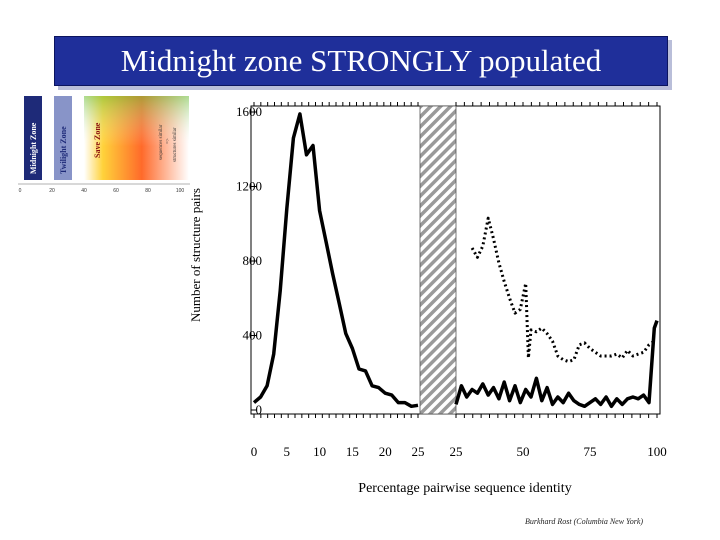 The height and width of the screenshot is (540, 720). I want to click on twilight-zone-band, so click(63, 138).